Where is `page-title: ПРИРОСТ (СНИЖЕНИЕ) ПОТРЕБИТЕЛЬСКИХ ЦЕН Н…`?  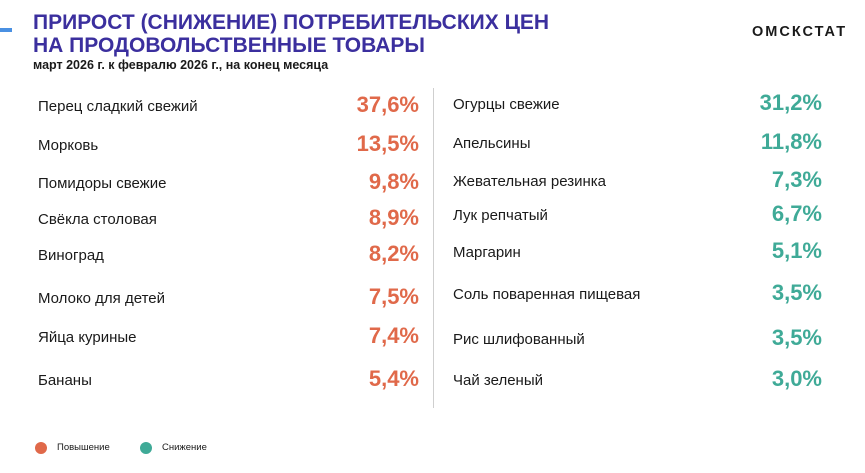
page-title: ПРИРОСТ (СНИЖЕНИЕ) ПОТРЕБИТЕЛЬСКИХ ЦЕН Н… is located at coordinates (333, 34).